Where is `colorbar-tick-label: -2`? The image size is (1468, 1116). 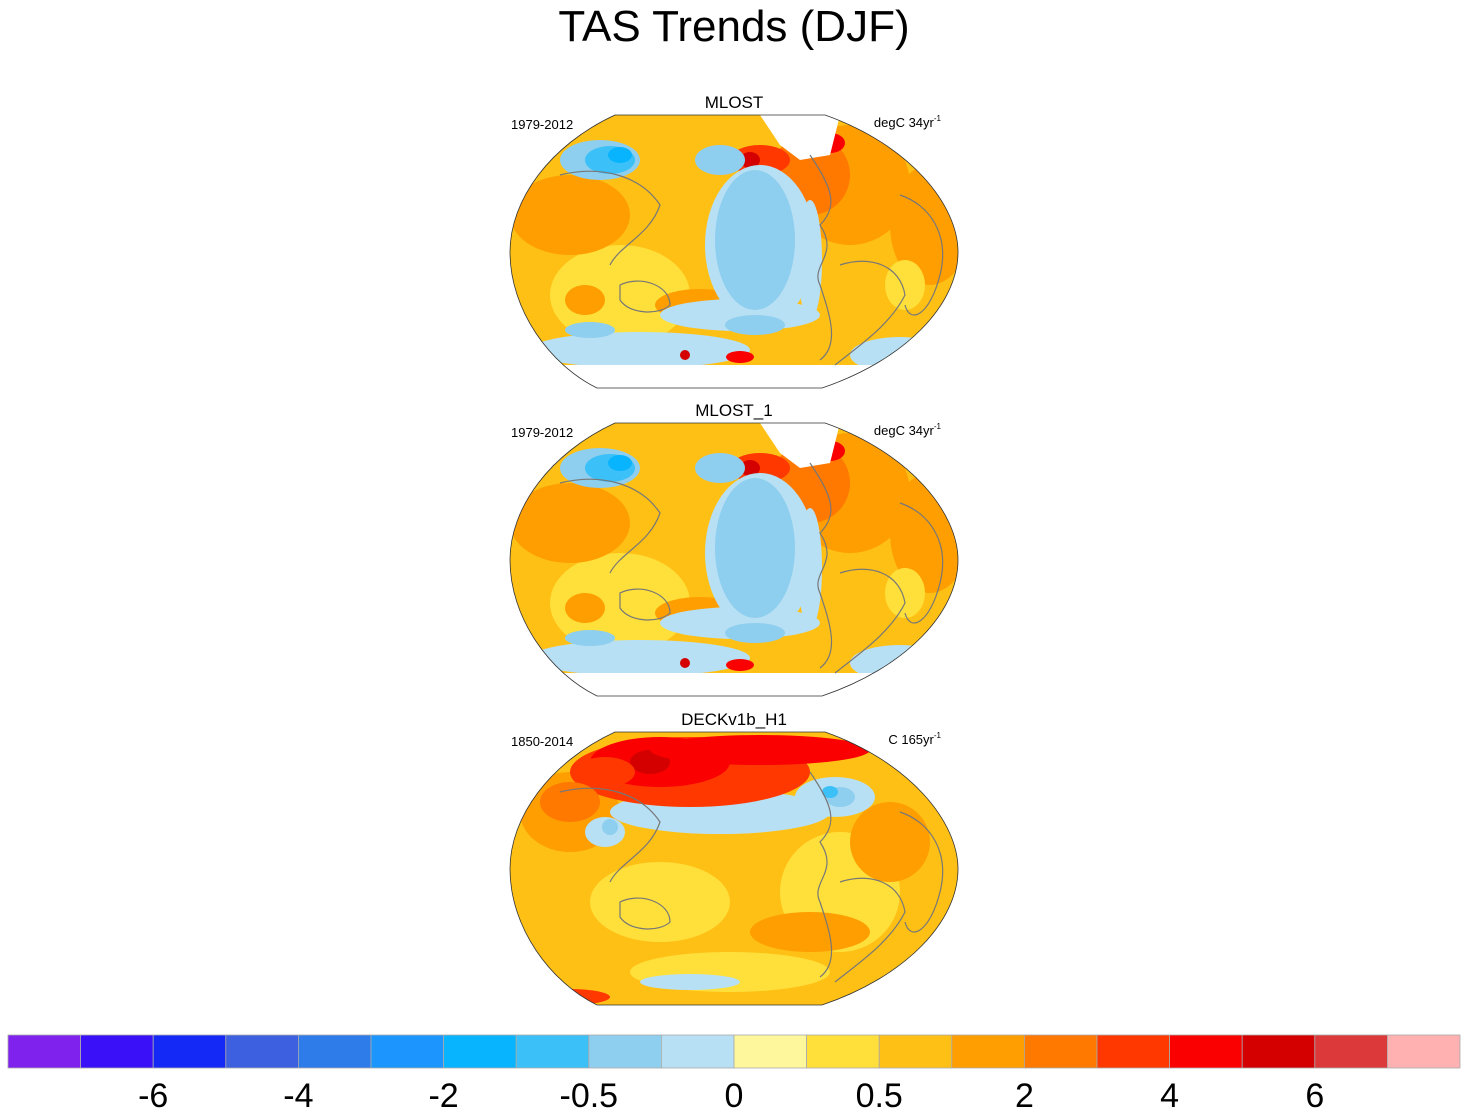
colorbar-tick-label: -2 is located at coordinates (443, 1096).